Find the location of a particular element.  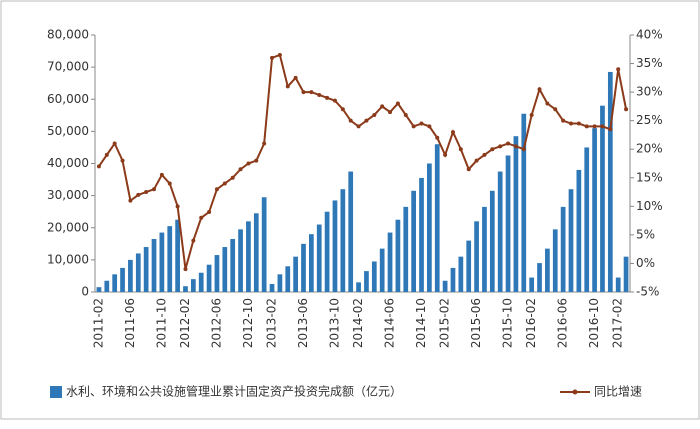

x-tick-label: 2011-10 is located at coordinates (161, 323).